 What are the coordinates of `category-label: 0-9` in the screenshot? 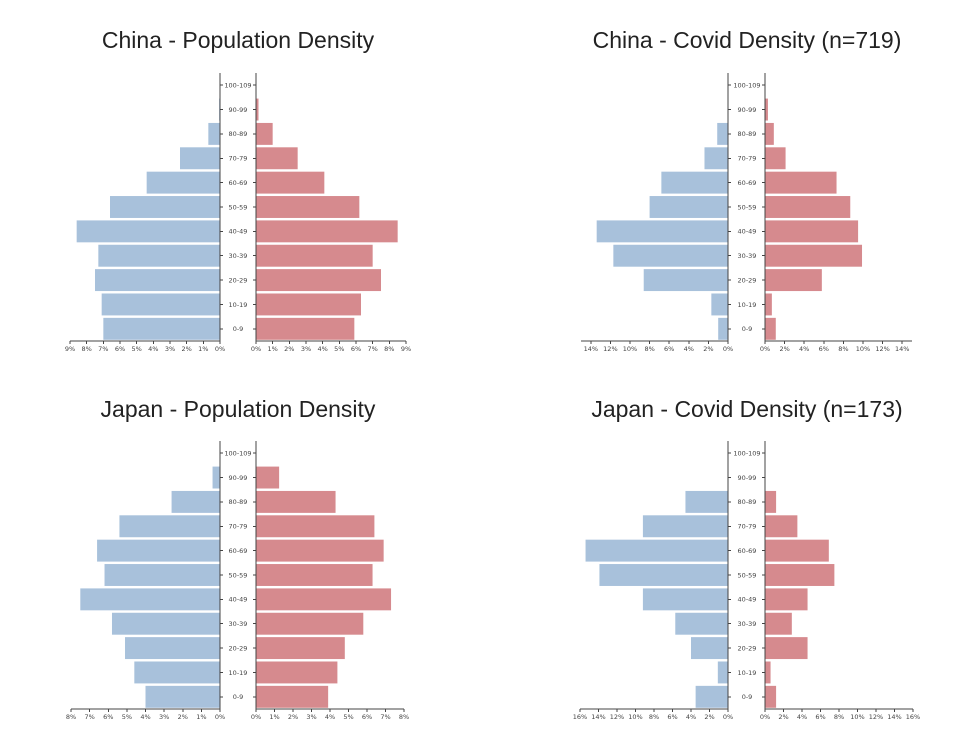 It's located at (238, 329).